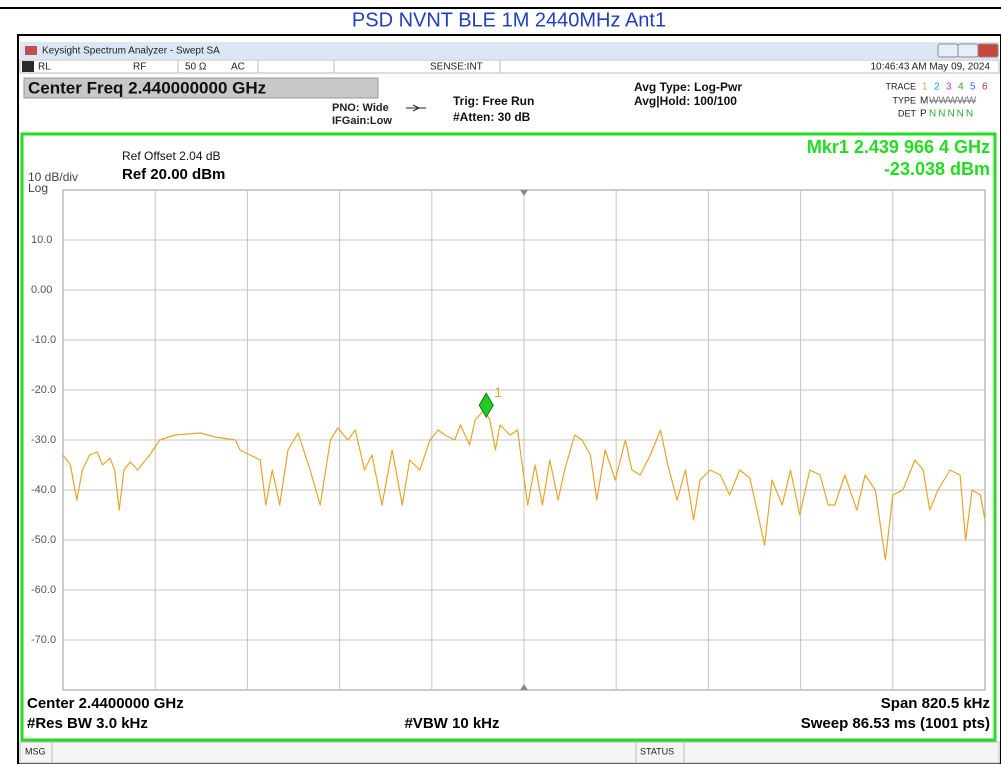 The height and width of the screenshot is (764, 1001). I want to click on app-icon, so click(31, 50).